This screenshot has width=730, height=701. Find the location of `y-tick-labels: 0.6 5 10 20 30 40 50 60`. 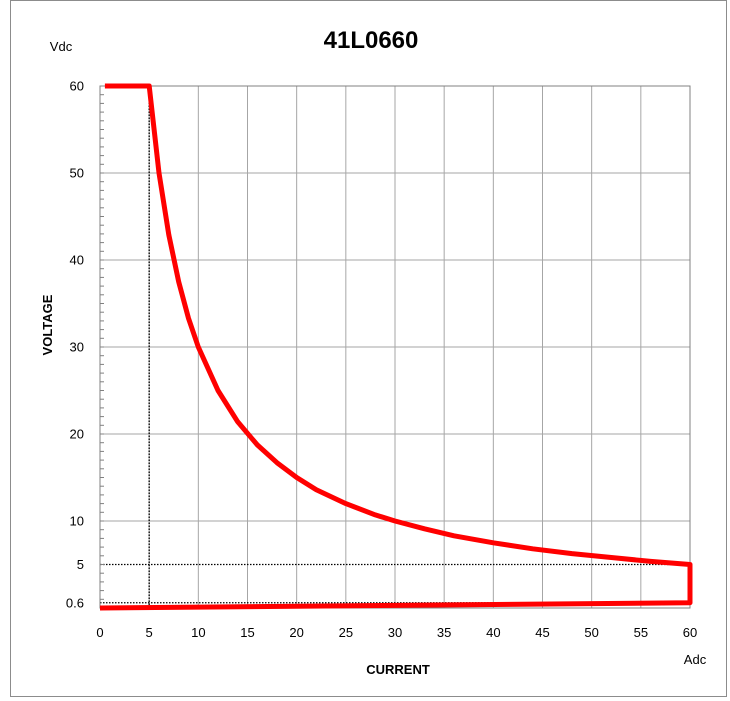

y-tick-labels: 0.6 5 10 20 30 40 50 60 is located at coordinates (75, 345).